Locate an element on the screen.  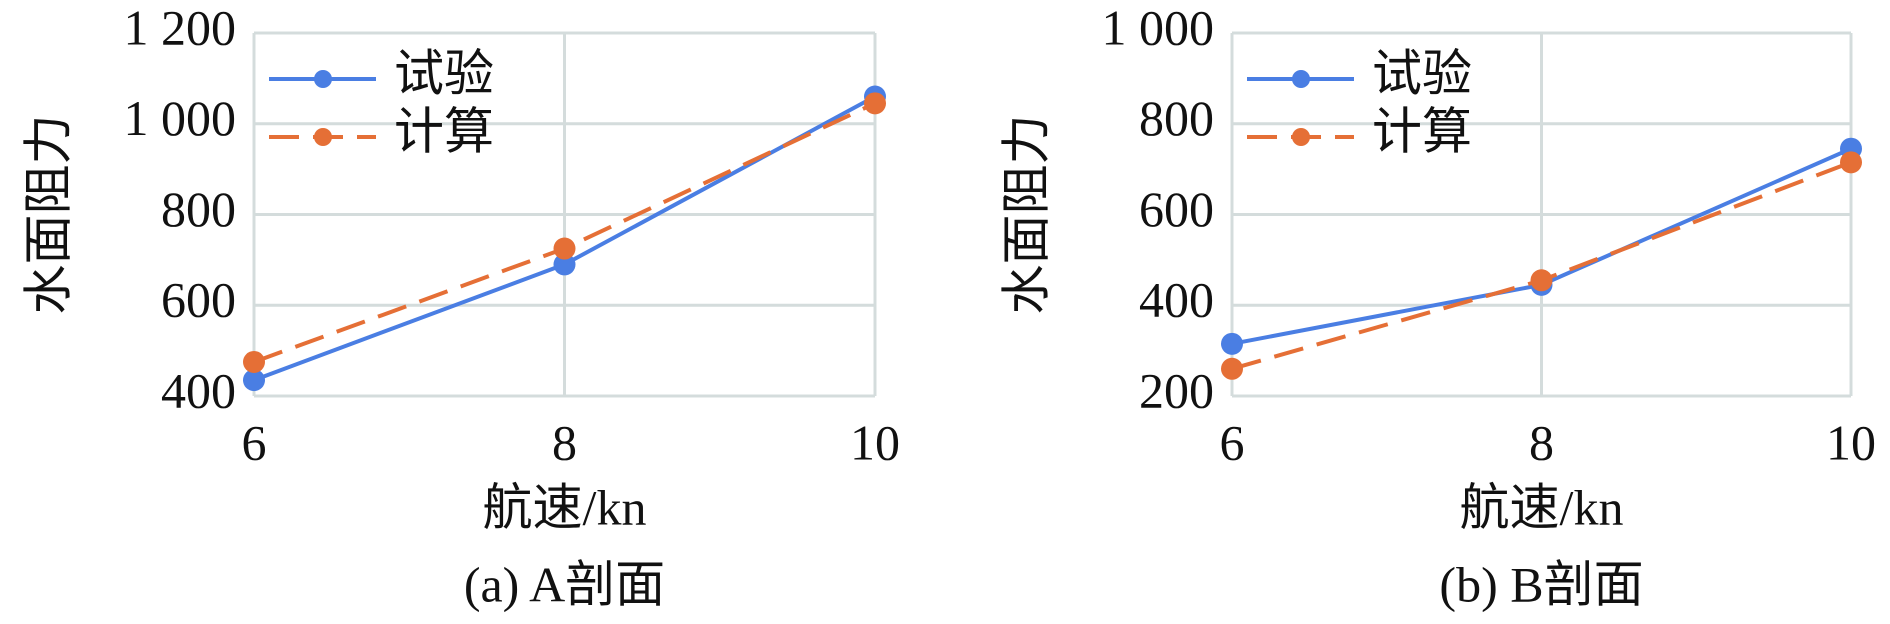
caption: (a) A剖面 is located at coordinates (564, 584).